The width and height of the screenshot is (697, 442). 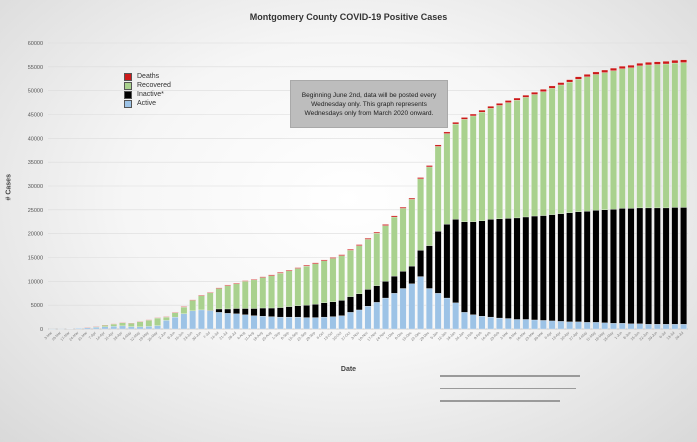 What do you see at coordinates (644, 336) in the screenshot?
I see `x-tick-label: 22-Jun` at bounding box center [644, 336].